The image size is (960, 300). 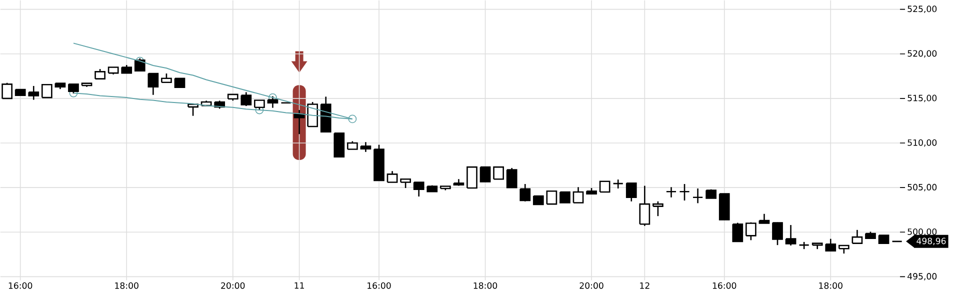 I want to click on y-tick-label: 525,00, so click(x=922, y=9).